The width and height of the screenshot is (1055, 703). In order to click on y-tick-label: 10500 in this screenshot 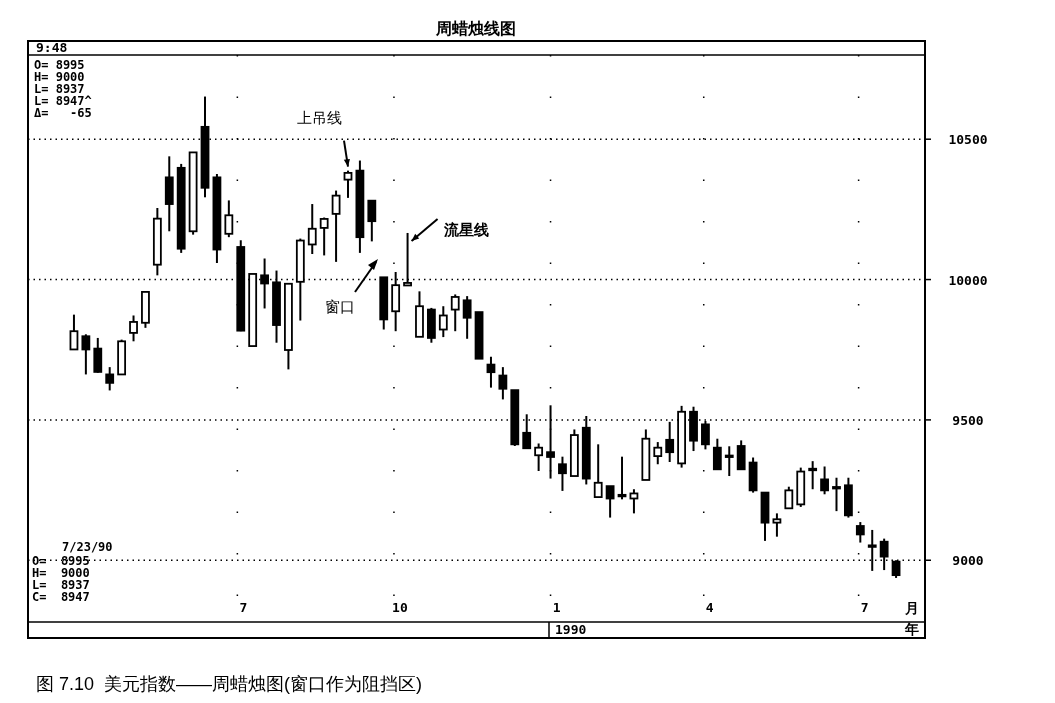, I will do `click(968, 140)`.